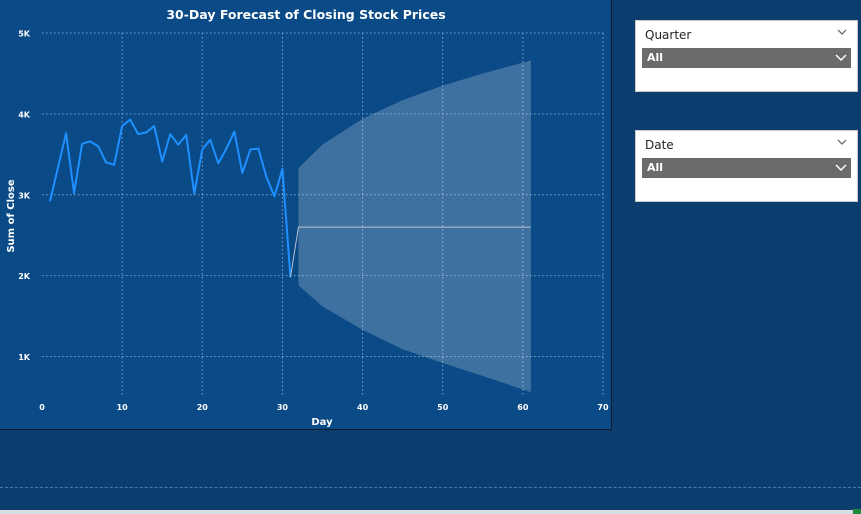  What do you see at coordinates (305, 14) in the screenshot?
I see `chart-title: 30-Day Forecast of Closing Stock Prices` at bounding box center [305, 14].